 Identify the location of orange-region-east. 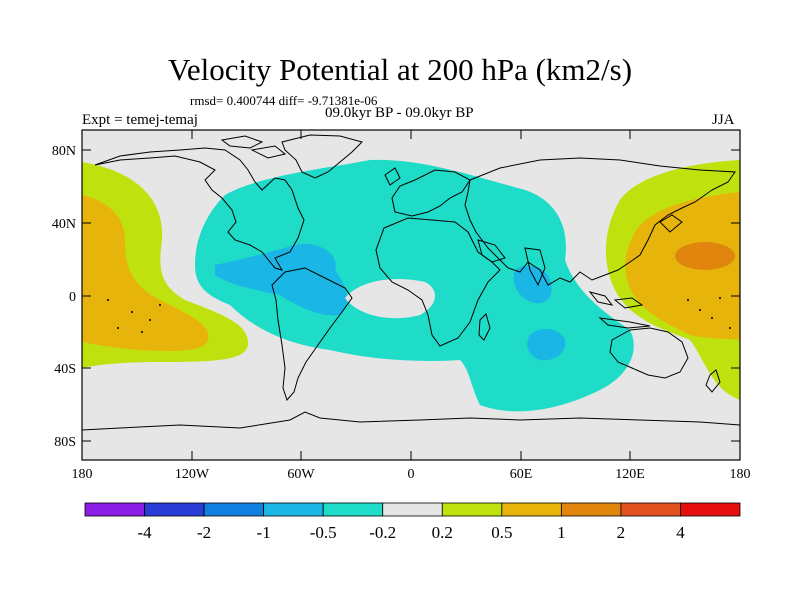
(682, 266).